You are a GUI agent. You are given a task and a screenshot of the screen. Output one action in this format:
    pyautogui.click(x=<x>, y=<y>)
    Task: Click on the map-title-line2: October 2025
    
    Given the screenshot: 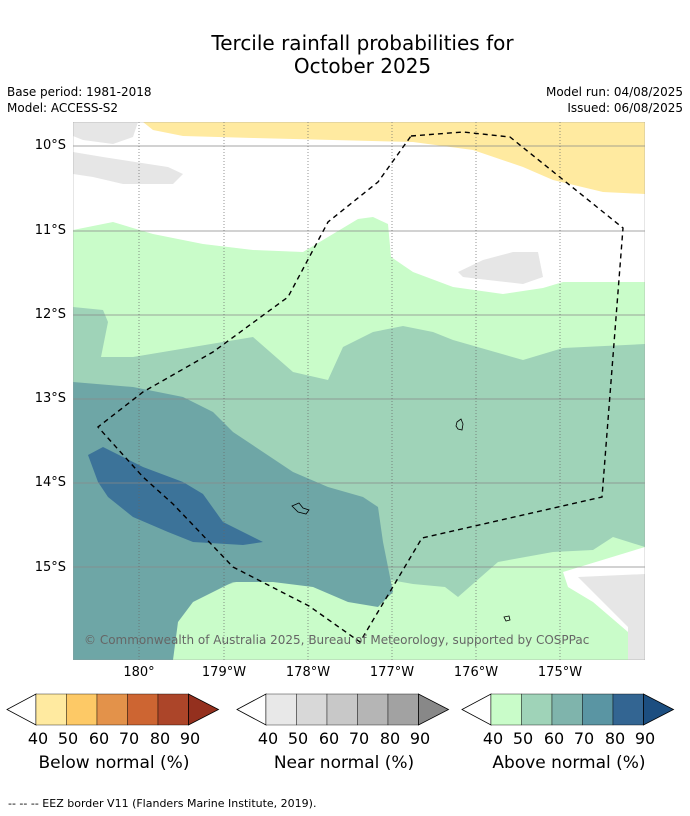 What is the action you would take?
    pyautogui.click(x=362, y=66)
    